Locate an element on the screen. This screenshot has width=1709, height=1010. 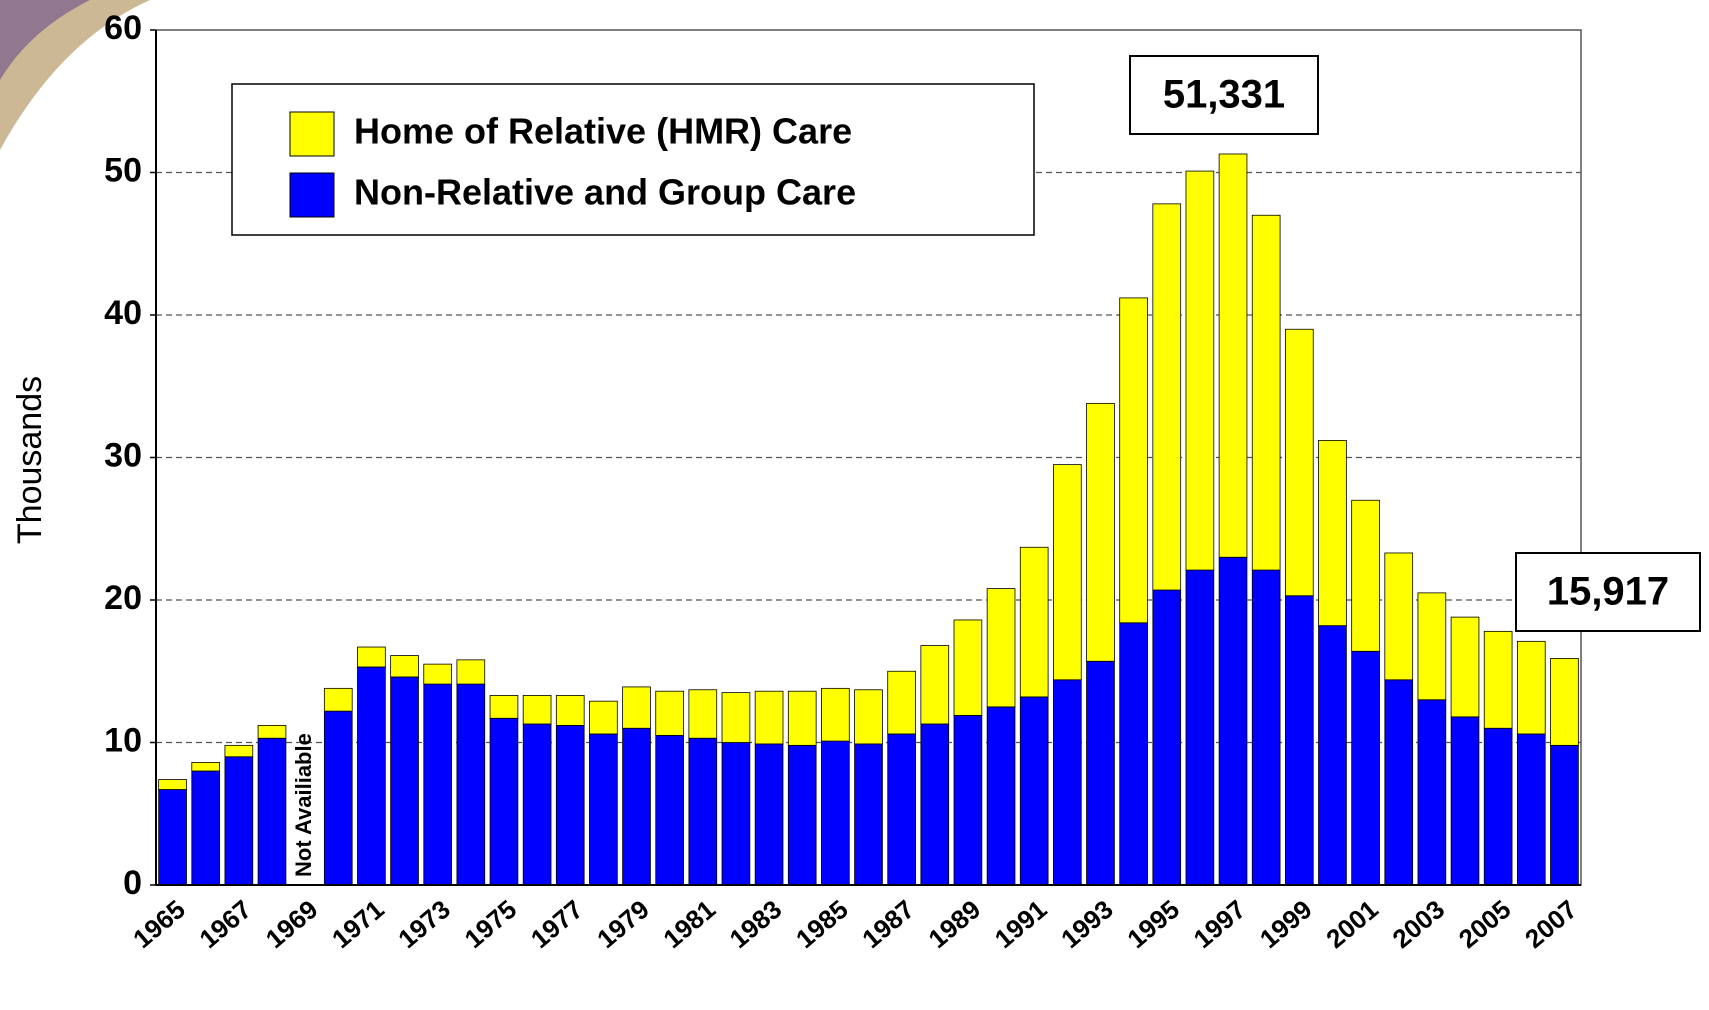
x-tick-label: 1985 is located at coordinates (822, 924).